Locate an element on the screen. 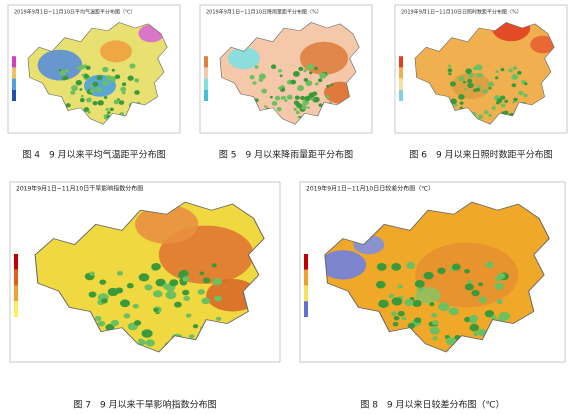  map is located at coordinates (97, 73).